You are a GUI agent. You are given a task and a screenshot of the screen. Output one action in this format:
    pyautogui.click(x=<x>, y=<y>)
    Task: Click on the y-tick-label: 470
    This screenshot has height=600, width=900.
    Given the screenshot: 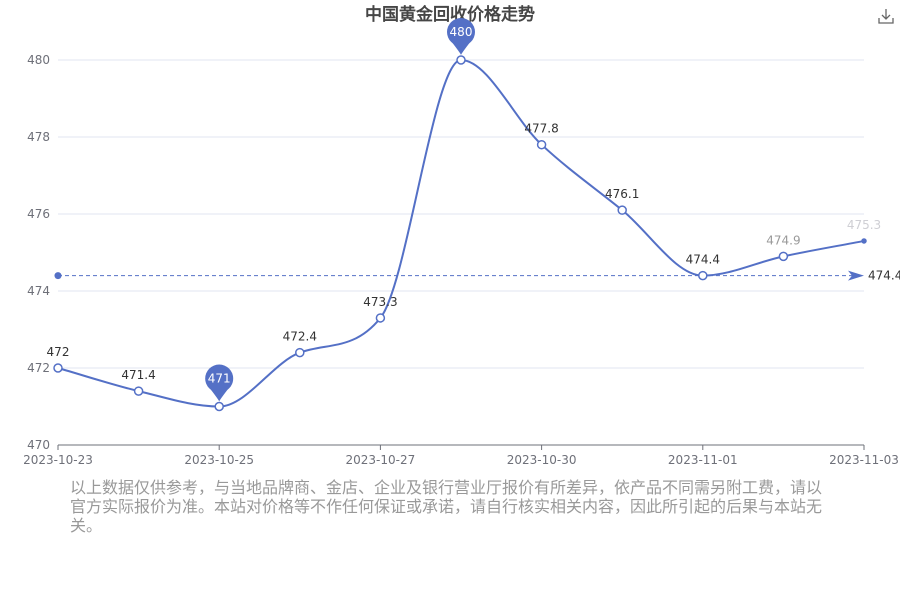 What is the action you would take?
    pyautogui.click(x=38, y=445)
    